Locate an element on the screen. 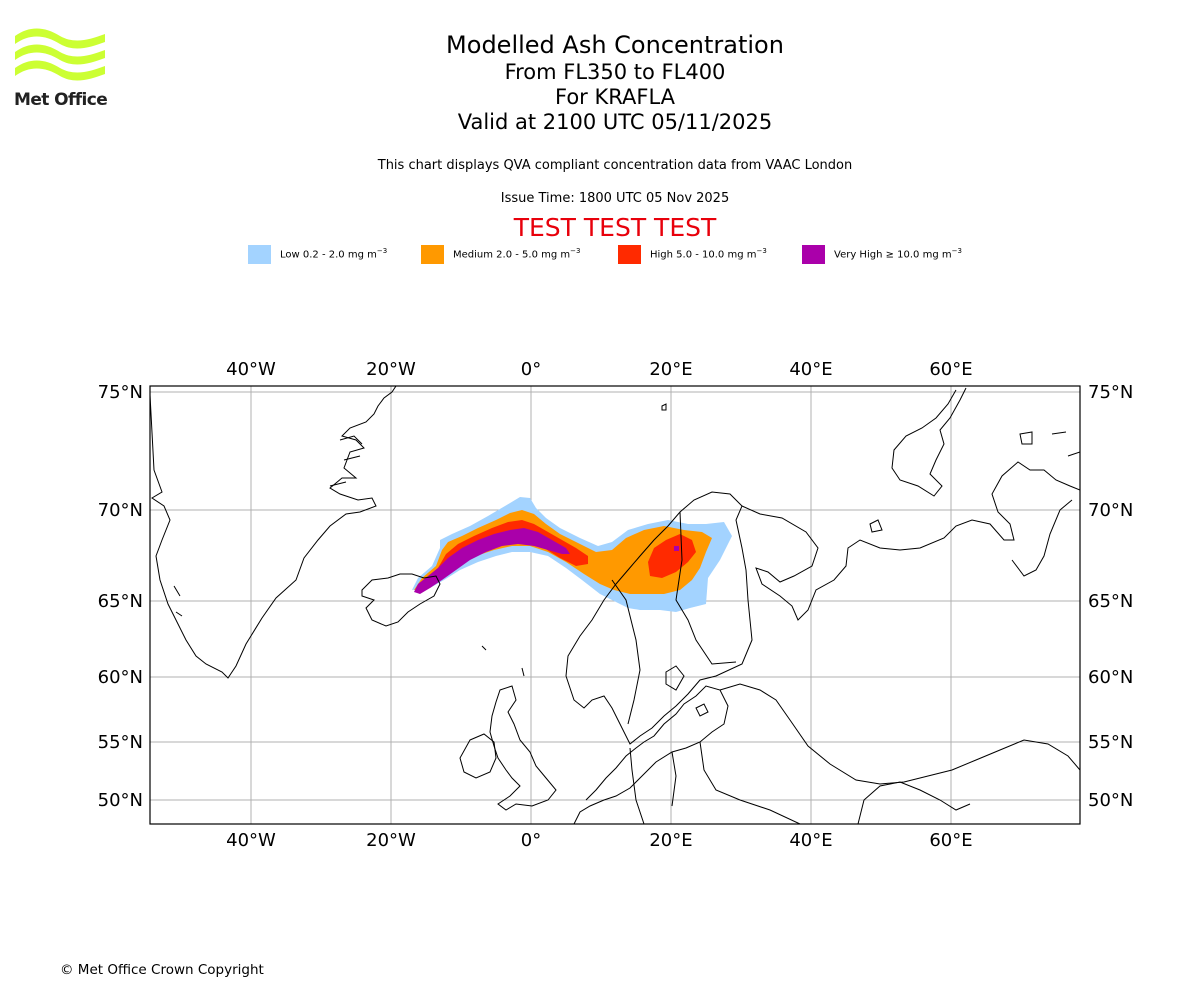 This screenshot has height=1000, width=1200. lon-label-top-40w: 40°W is located at coordinates (251, 369).